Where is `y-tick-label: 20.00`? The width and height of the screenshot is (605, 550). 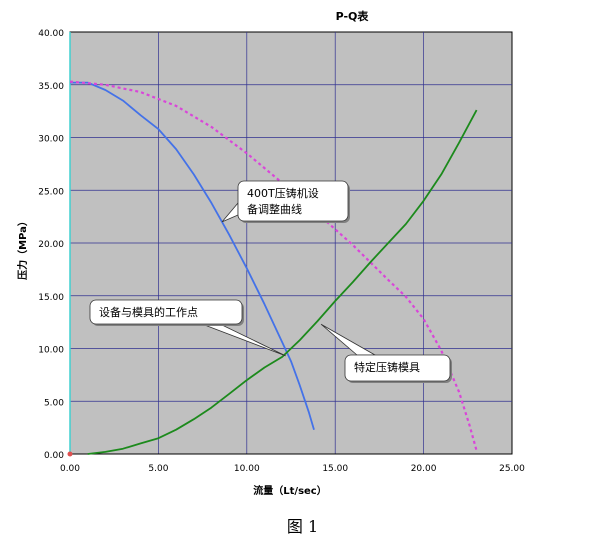 y-tick-label: 20.00 is located at coordinates (51, 245).